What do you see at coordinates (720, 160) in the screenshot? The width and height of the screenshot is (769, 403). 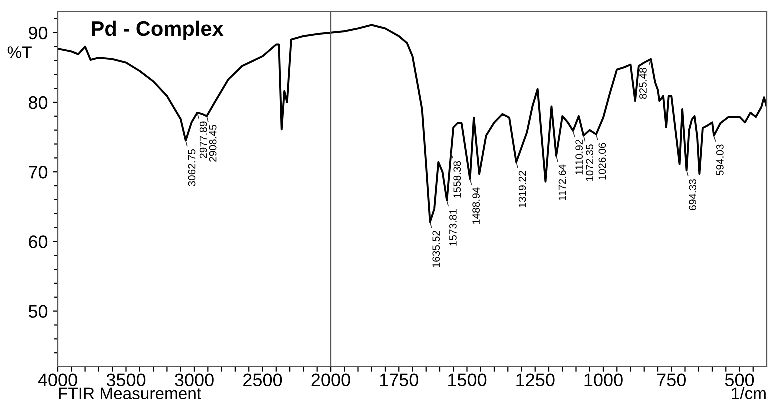 I see `annotation: 594.03` at bounding box center [720, 160].